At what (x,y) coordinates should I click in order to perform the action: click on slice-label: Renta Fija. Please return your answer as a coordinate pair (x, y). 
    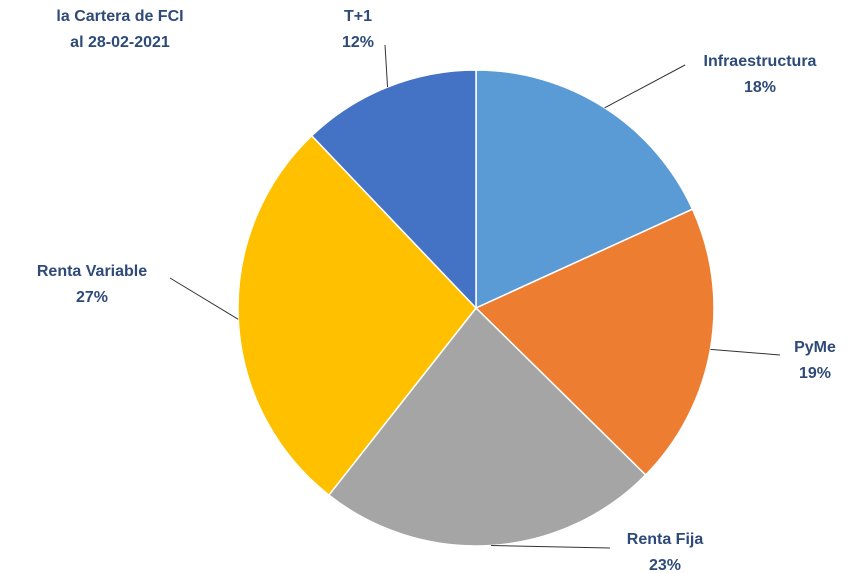
    Looking at the image, I should click on (665, 539).